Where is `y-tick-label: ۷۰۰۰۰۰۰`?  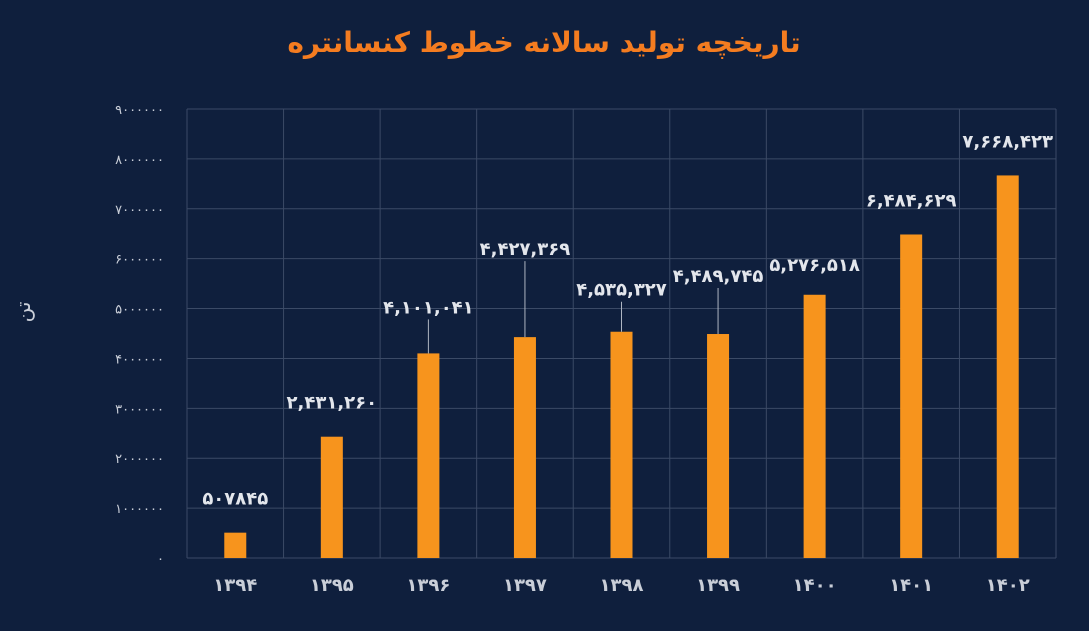
y-tick-label: ۷۰۰۰۰۰۰ is located at coordinates (139, 210).